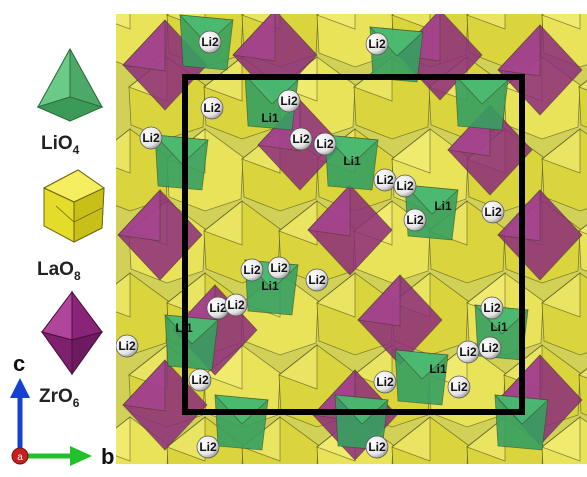  I want to click on axis-triad: a, so click(51, 422).